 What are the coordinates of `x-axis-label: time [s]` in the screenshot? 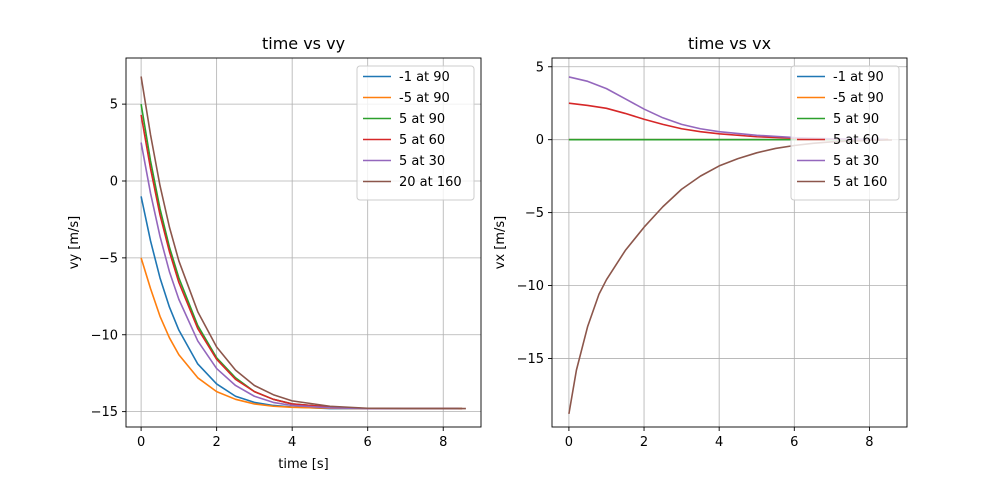 It's located at (303, 464).